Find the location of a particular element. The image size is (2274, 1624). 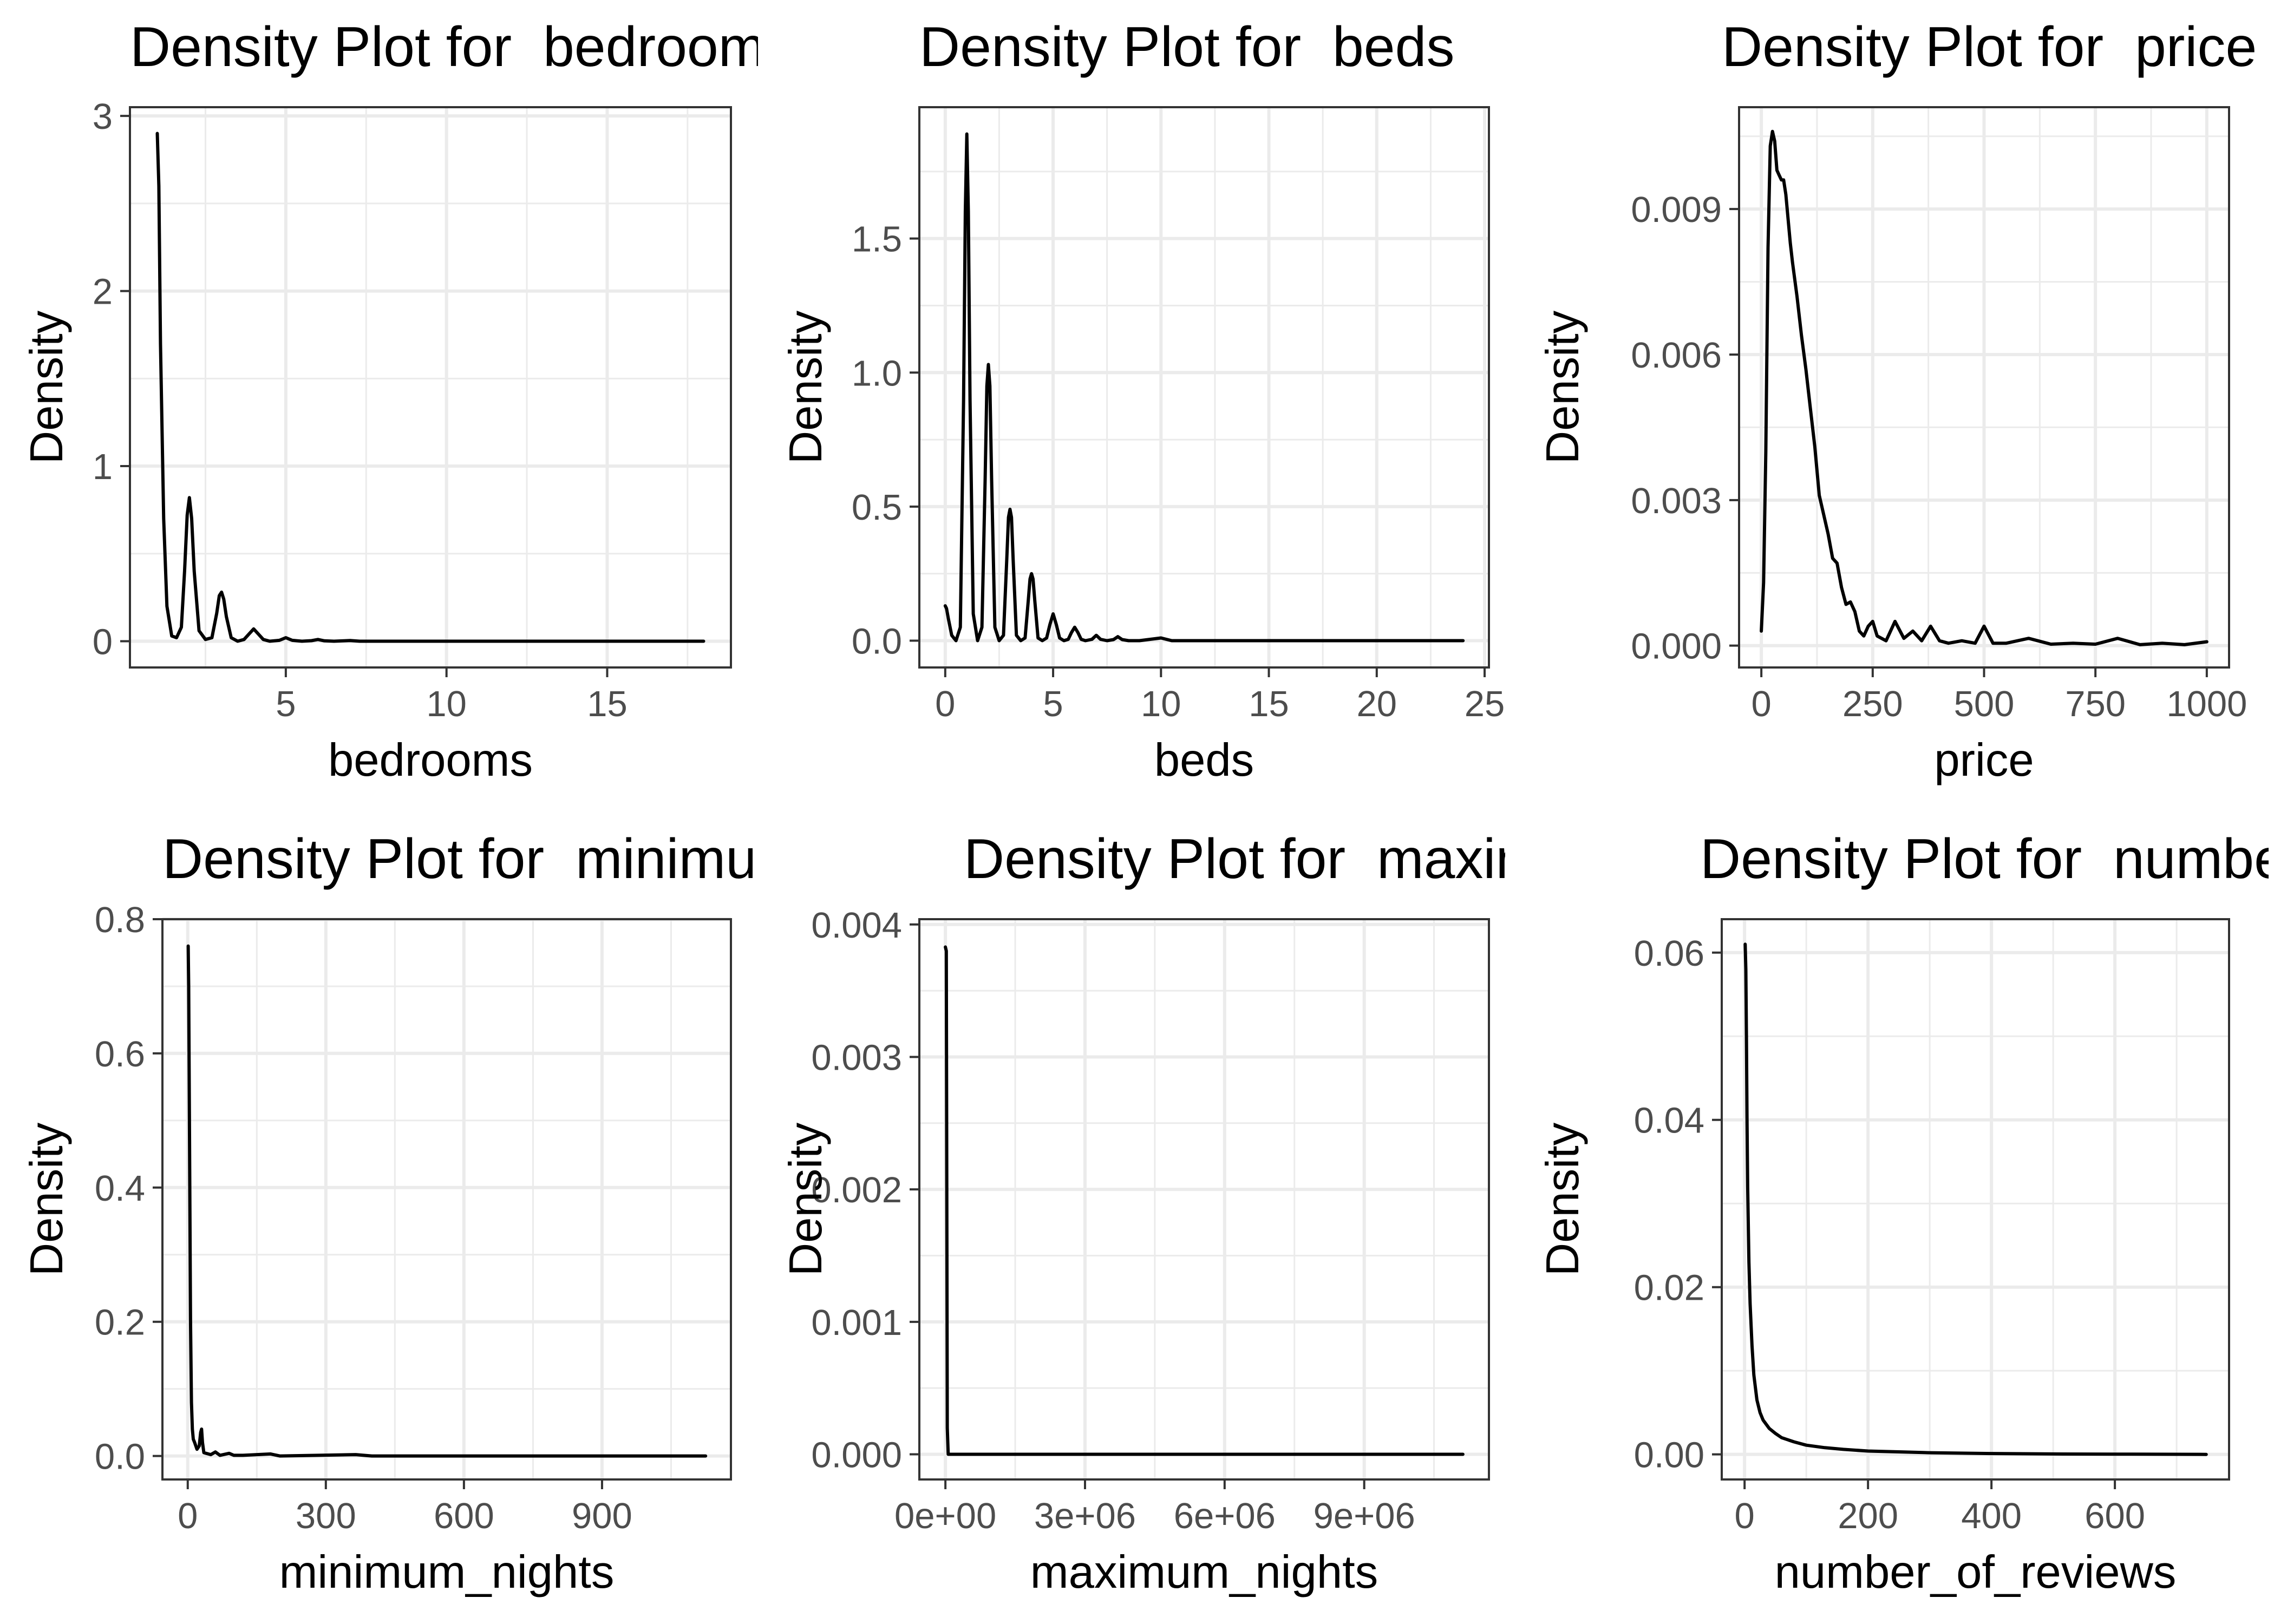

x-axis-title: minimum_nights is located at coordinates (447, 1573).